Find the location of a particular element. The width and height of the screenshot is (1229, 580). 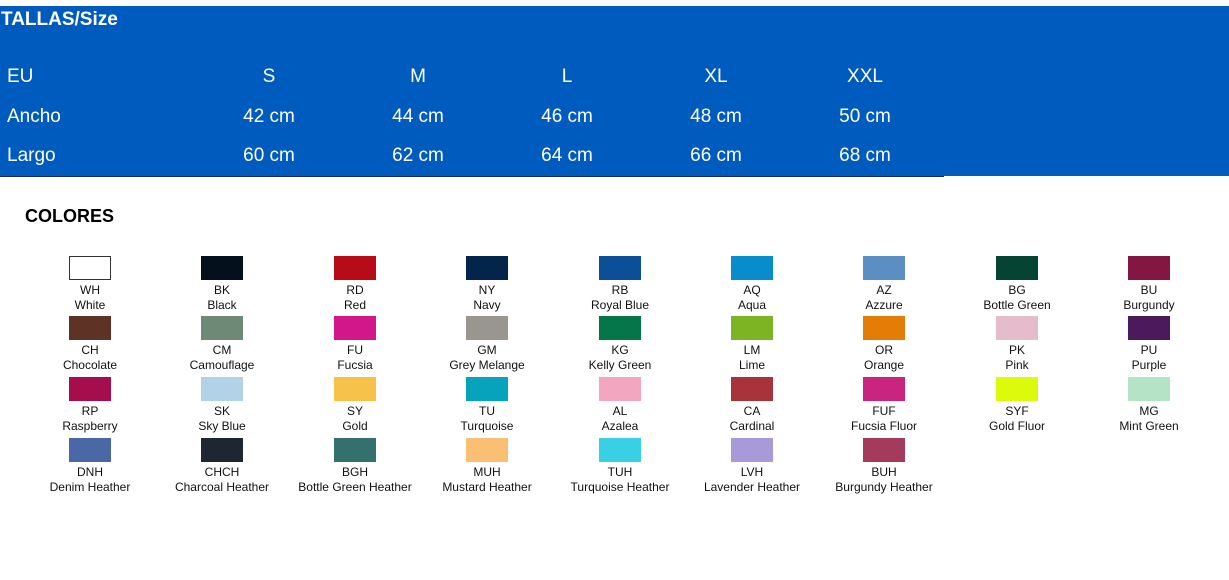

color-name: Turquoise is located at coordinates (487, 426).